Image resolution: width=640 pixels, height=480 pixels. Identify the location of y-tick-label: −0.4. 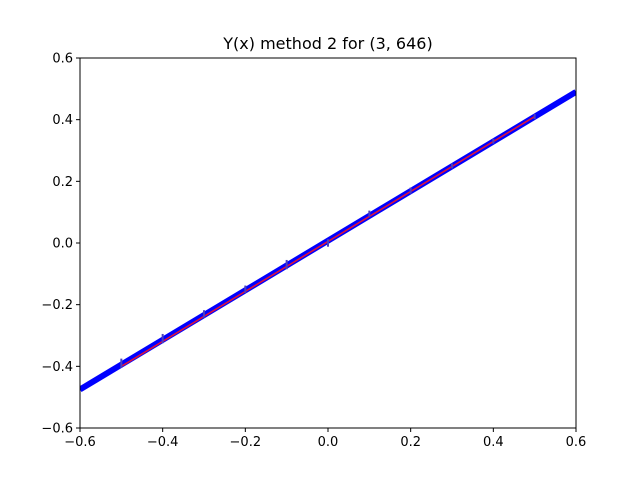
(57, 367).